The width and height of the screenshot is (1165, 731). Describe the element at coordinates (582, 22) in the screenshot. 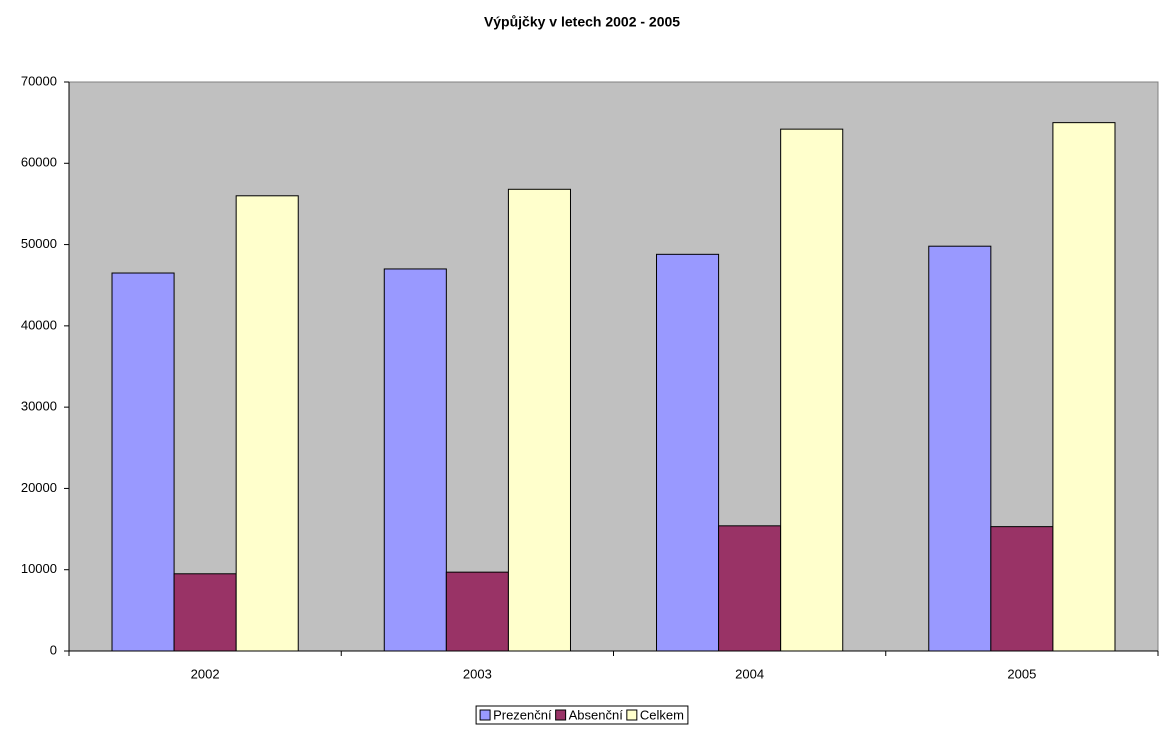

I see `chart-title: Výpůjčky v letech 2002 - 2005` at that location.